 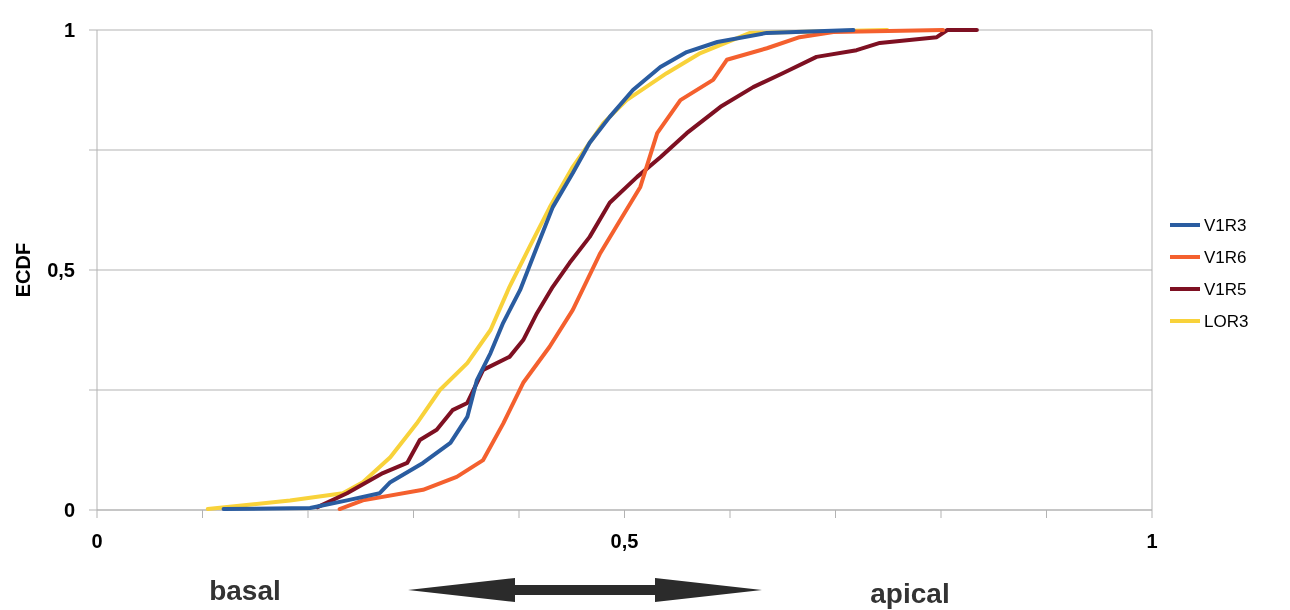 I want to click on y-axis-title: ECDF, so click(x=23, y=270).